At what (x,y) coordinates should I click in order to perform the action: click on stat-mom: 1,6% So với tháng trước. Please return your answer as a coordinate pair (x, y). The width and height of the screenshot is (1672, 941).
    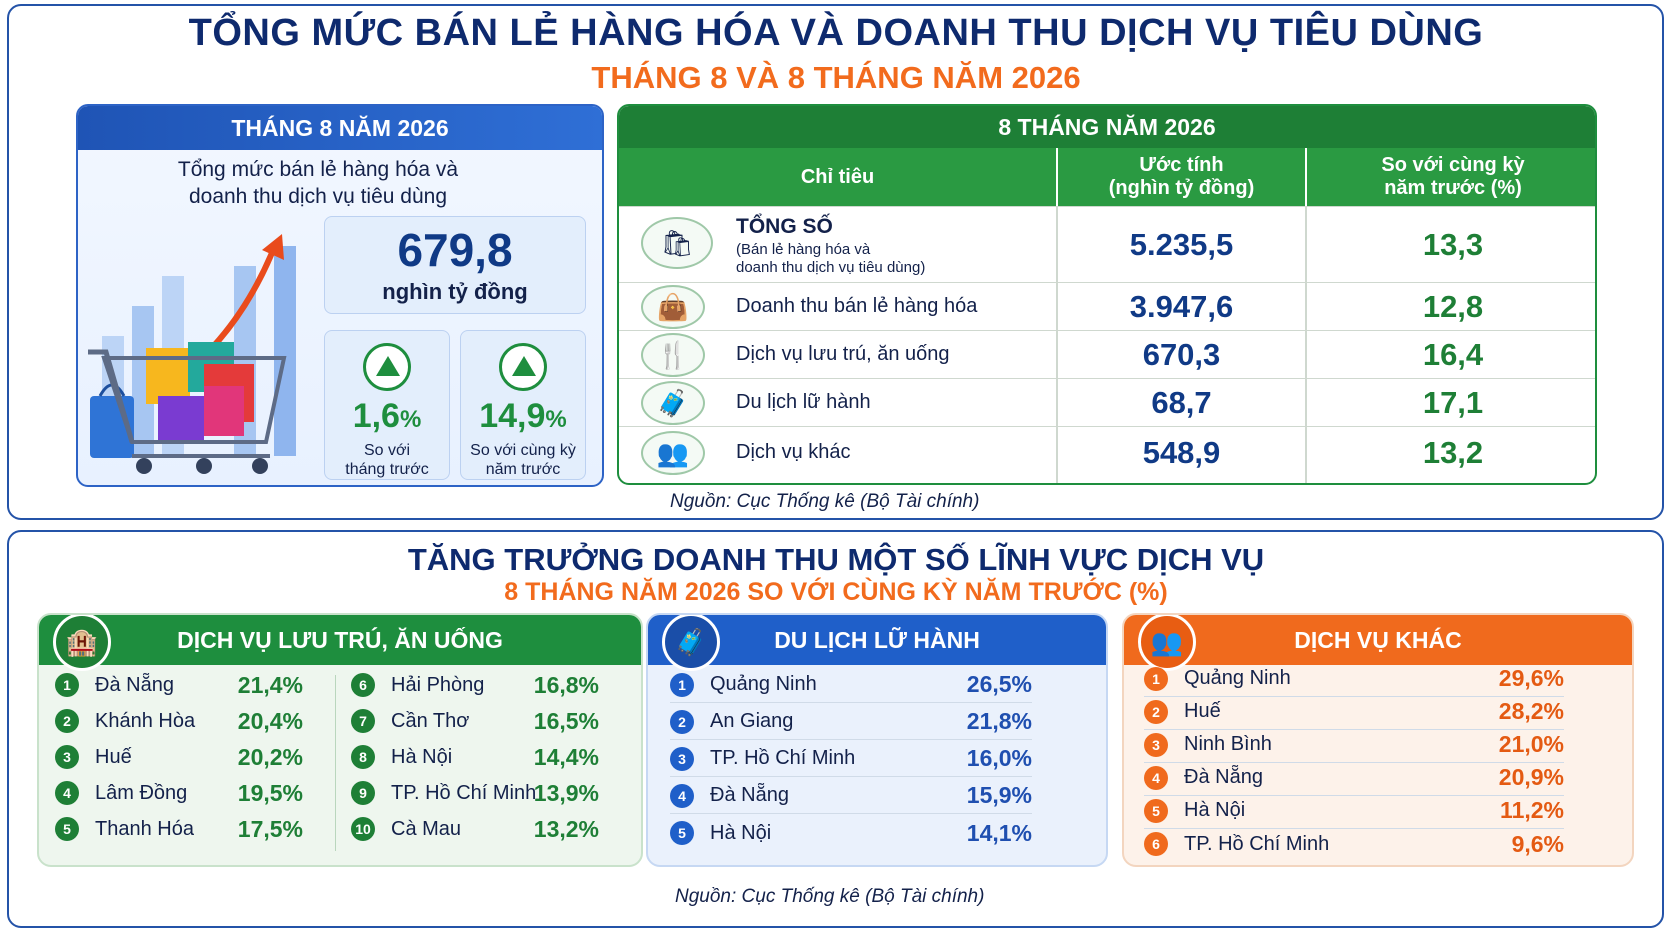
    Looking at the image, I should click on (387, 405).